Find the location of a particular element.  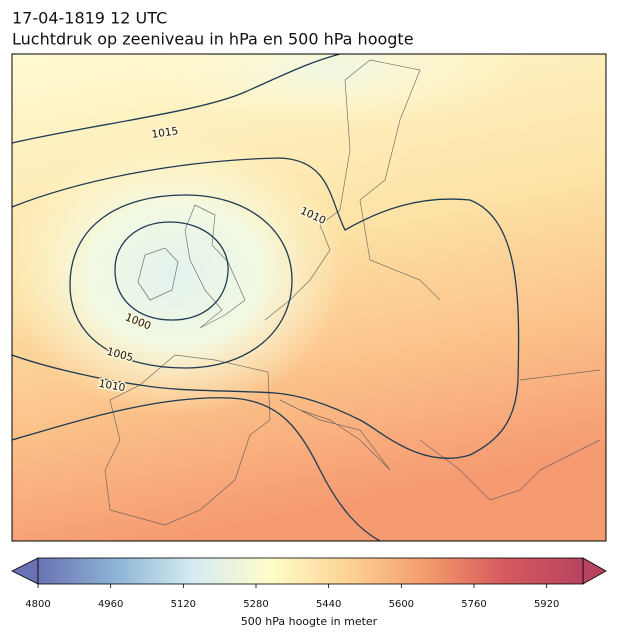

colorbar-extend-high is located at coordinates (594, 571).